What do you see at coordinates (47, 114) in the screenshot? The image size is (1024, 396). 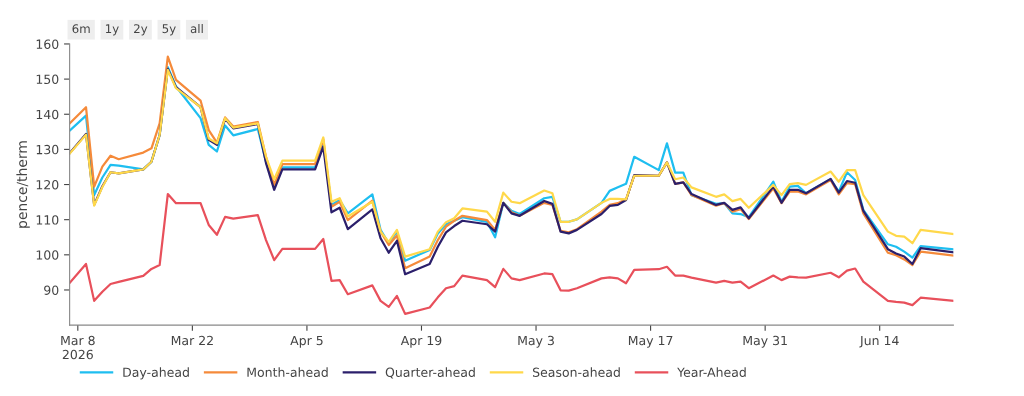 I see `y-tick-label: 140` at bounding box center [47, 114].